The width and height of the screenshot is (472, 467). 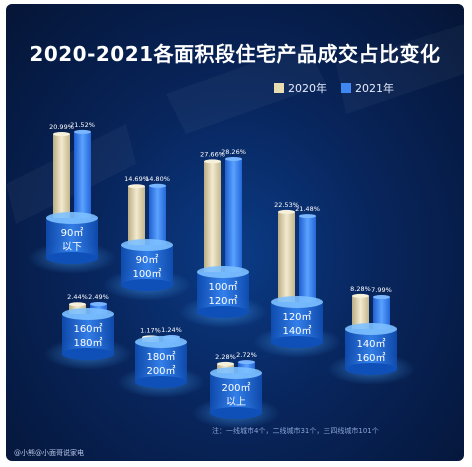 I want to click on category-label-line2: 160㎡, so click(x=370, y=358).